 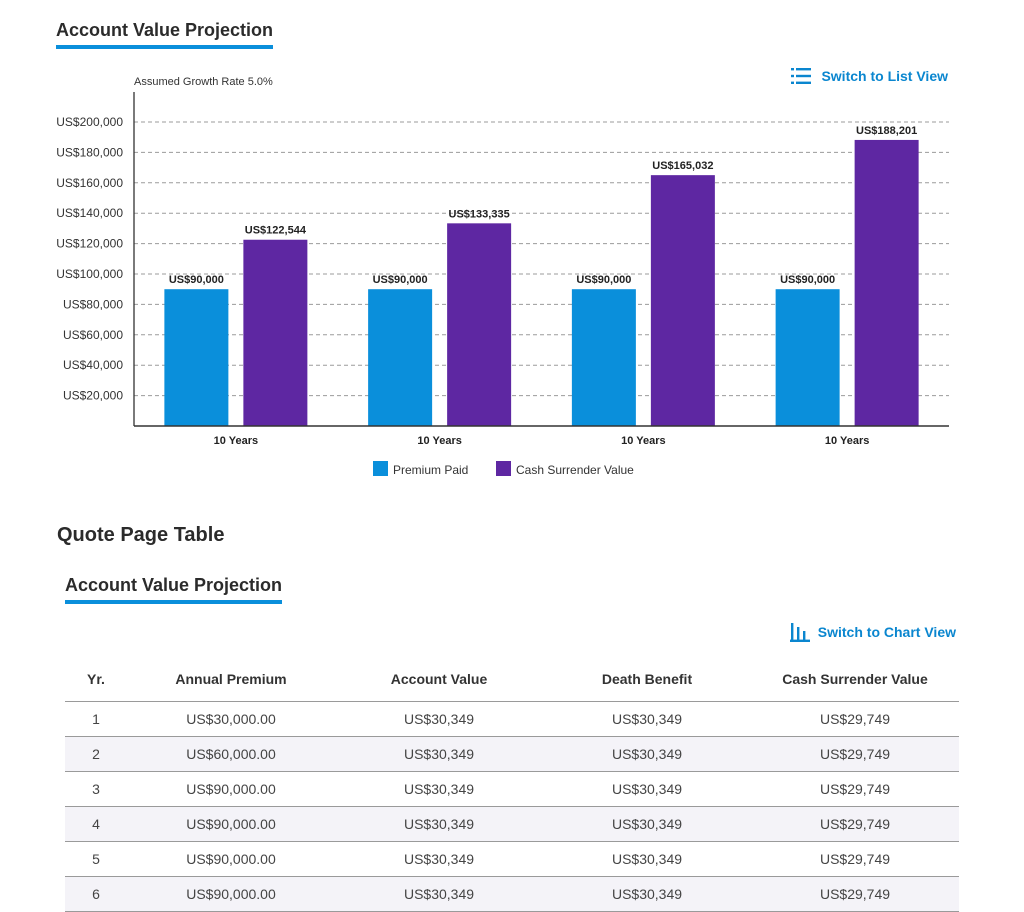 I want to click on switch-to-list-view-label: Switch to List View, so click(x=884, y=76).